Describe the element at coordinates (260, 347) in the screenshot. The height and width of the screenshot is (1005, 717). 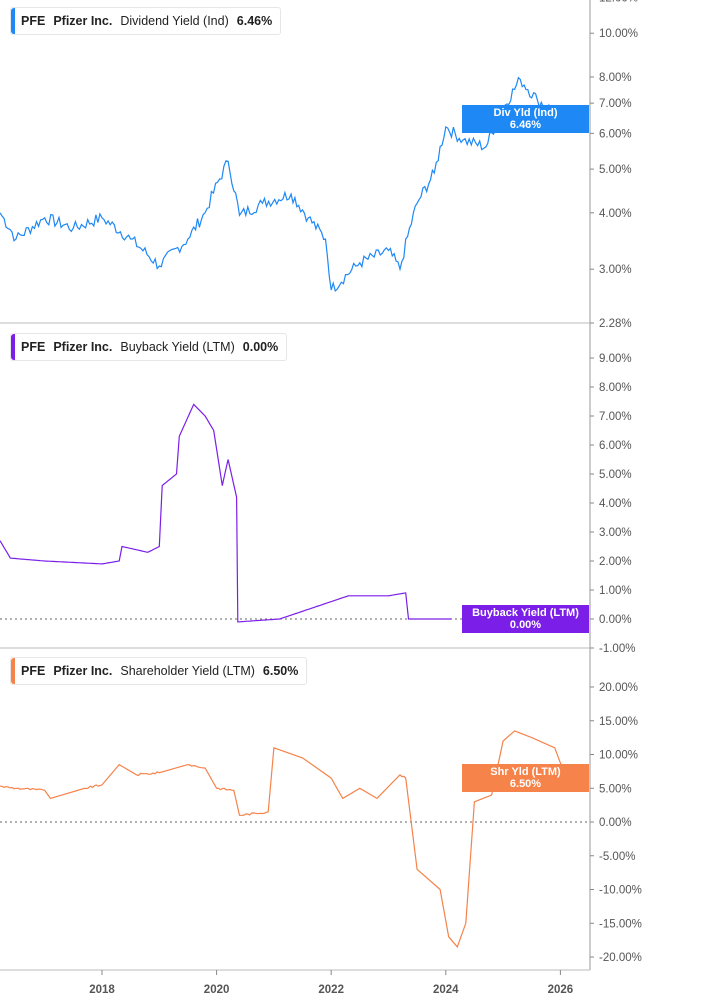
I see `legend-value: 0.00%` at that location.